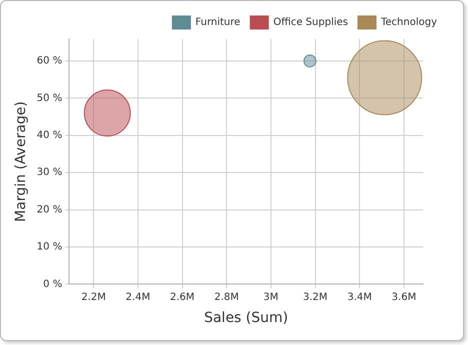 The image size is (468, 345). I want to click on y-tick-label: 50 %, so click(49, 98).